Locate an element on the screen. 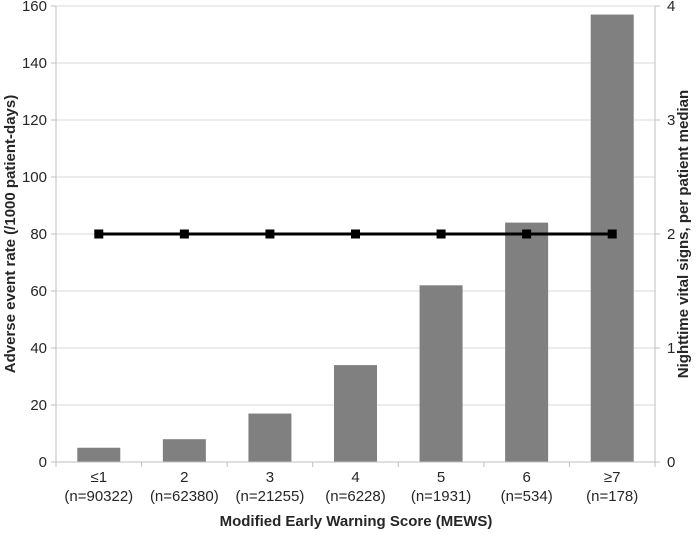  x-axis-title: Modified Early Warning Score (MEWS) is located at coordinates (356, 521).